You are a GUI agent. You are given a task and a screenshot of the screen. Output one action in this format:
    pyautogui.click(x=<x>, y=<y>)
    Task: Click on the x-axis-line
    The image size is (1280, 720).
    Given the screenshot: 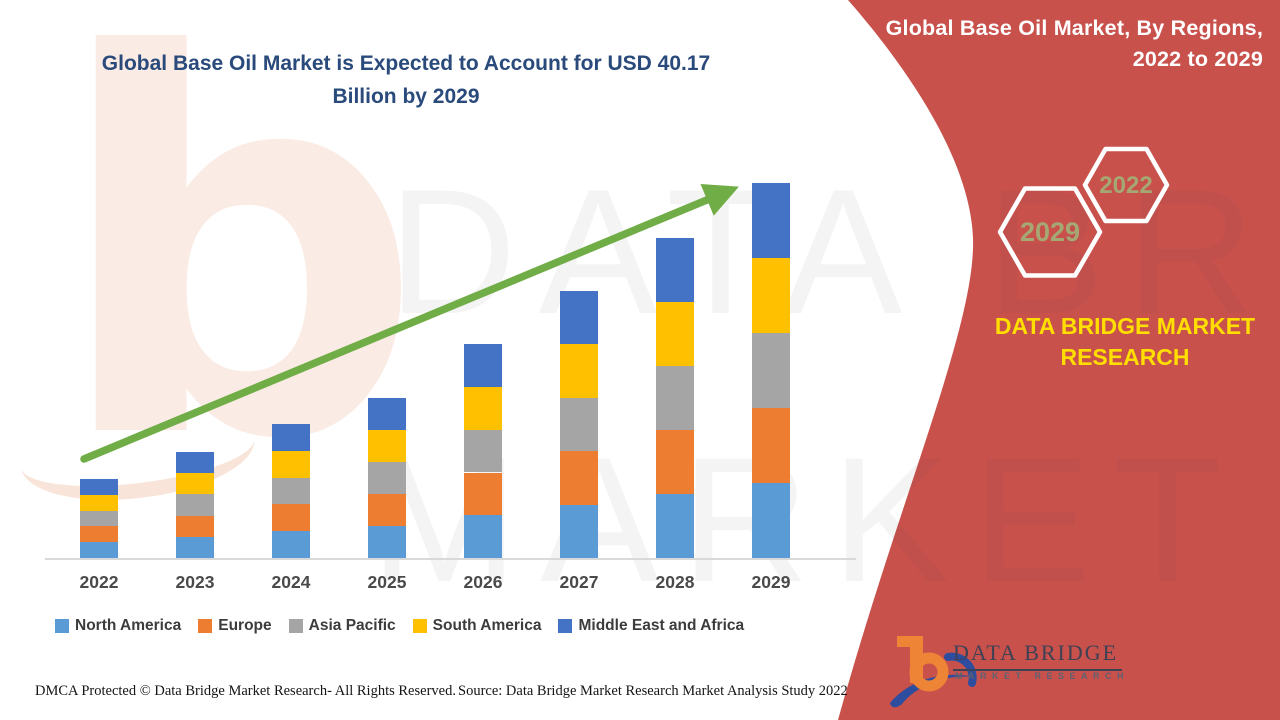 What is the action you would take?
    pyautogui.click(x=450, y=559)
    